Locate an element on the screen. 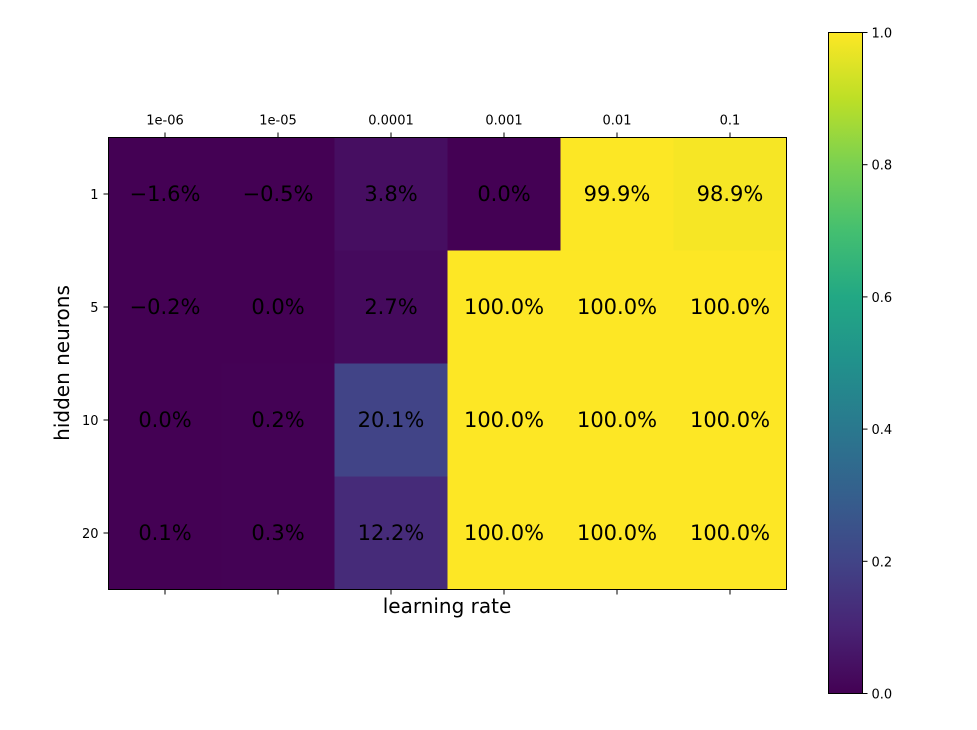 This screenshot has height=730, width=977. cell-value-label: 0.2% is located at coordinates (277, 420).